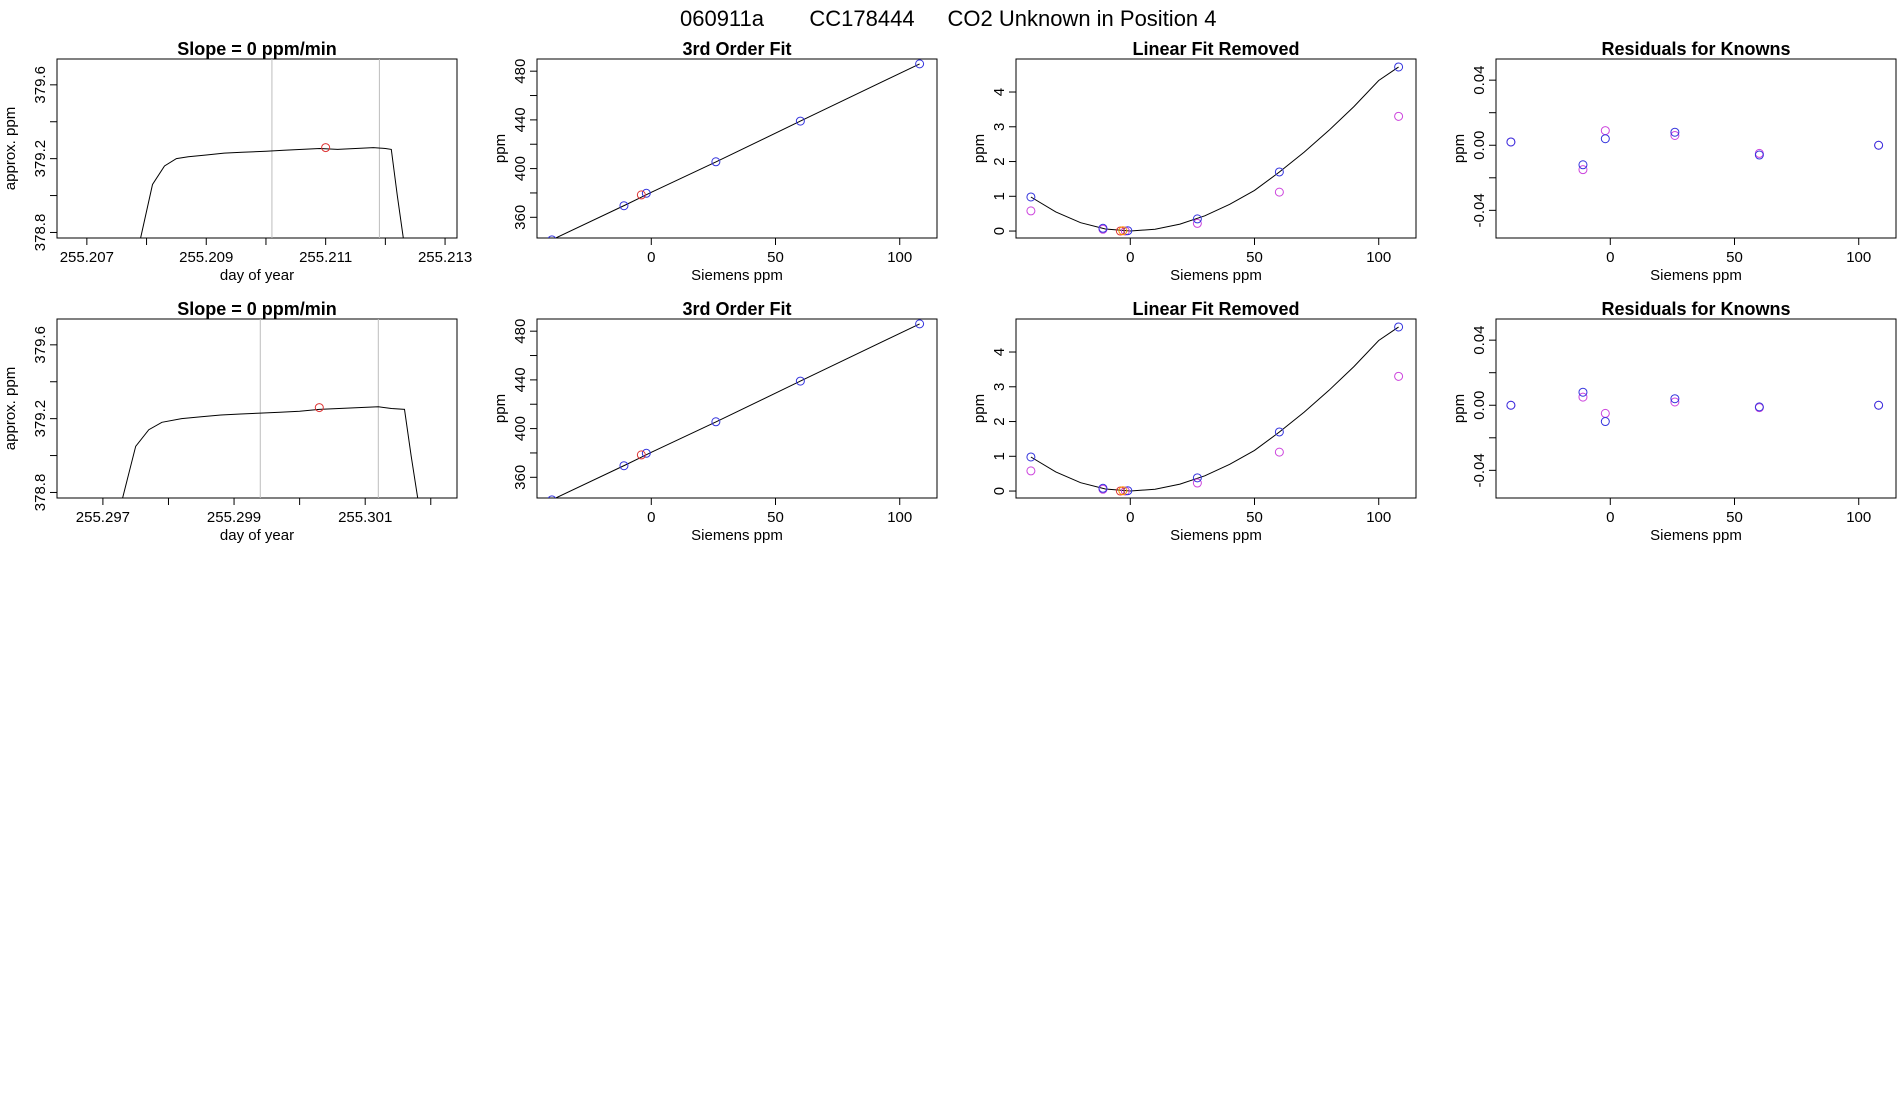 The width and height of the screenshot is (1900, 1100). Describe the element at coordinates (87, 257) in the screenshot. I see `x-tick-label: 255.207` at that location.